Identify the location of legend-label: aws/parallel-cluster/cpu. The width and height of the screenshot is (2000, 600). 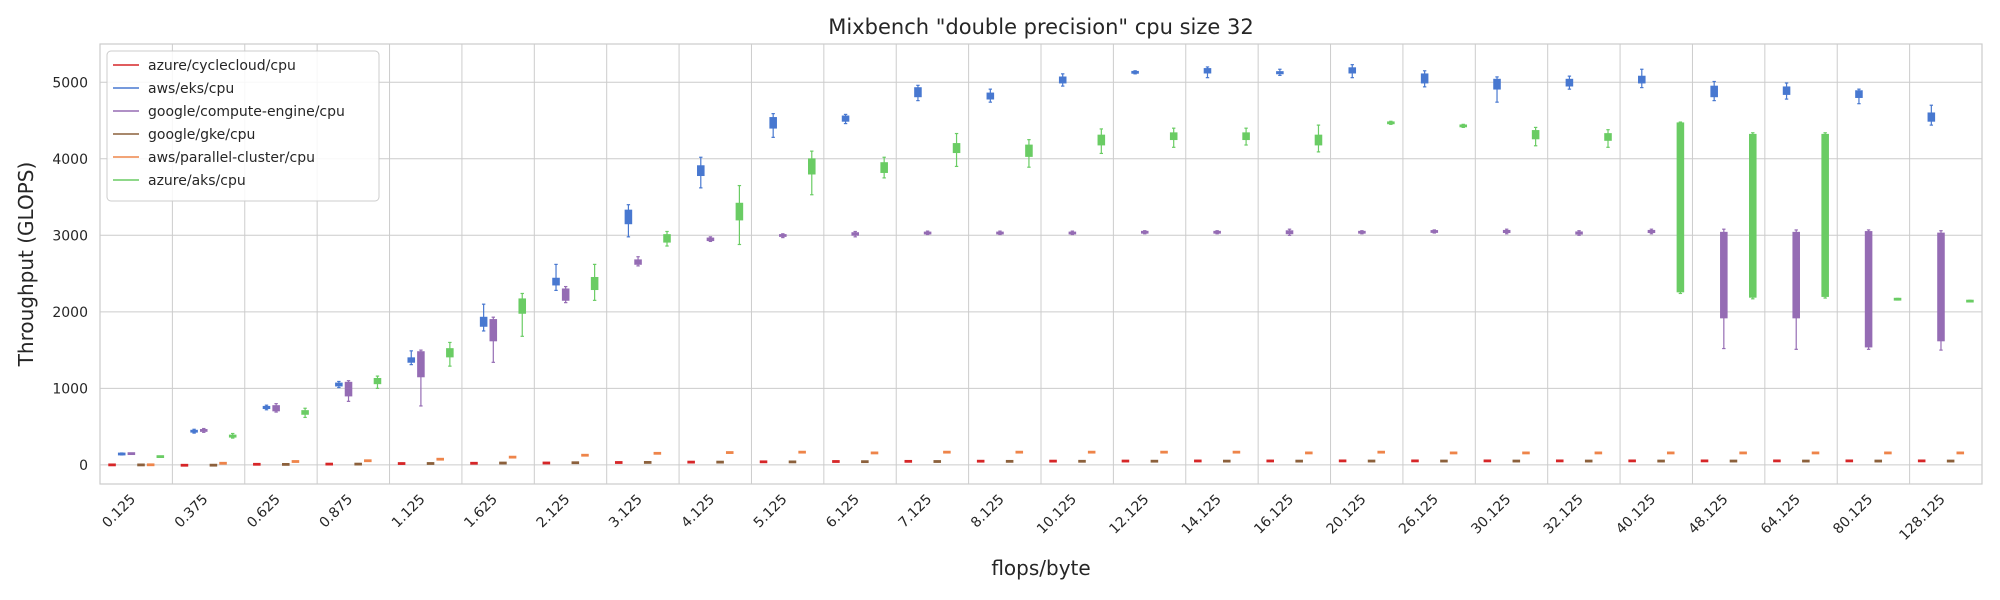
(231, 158).